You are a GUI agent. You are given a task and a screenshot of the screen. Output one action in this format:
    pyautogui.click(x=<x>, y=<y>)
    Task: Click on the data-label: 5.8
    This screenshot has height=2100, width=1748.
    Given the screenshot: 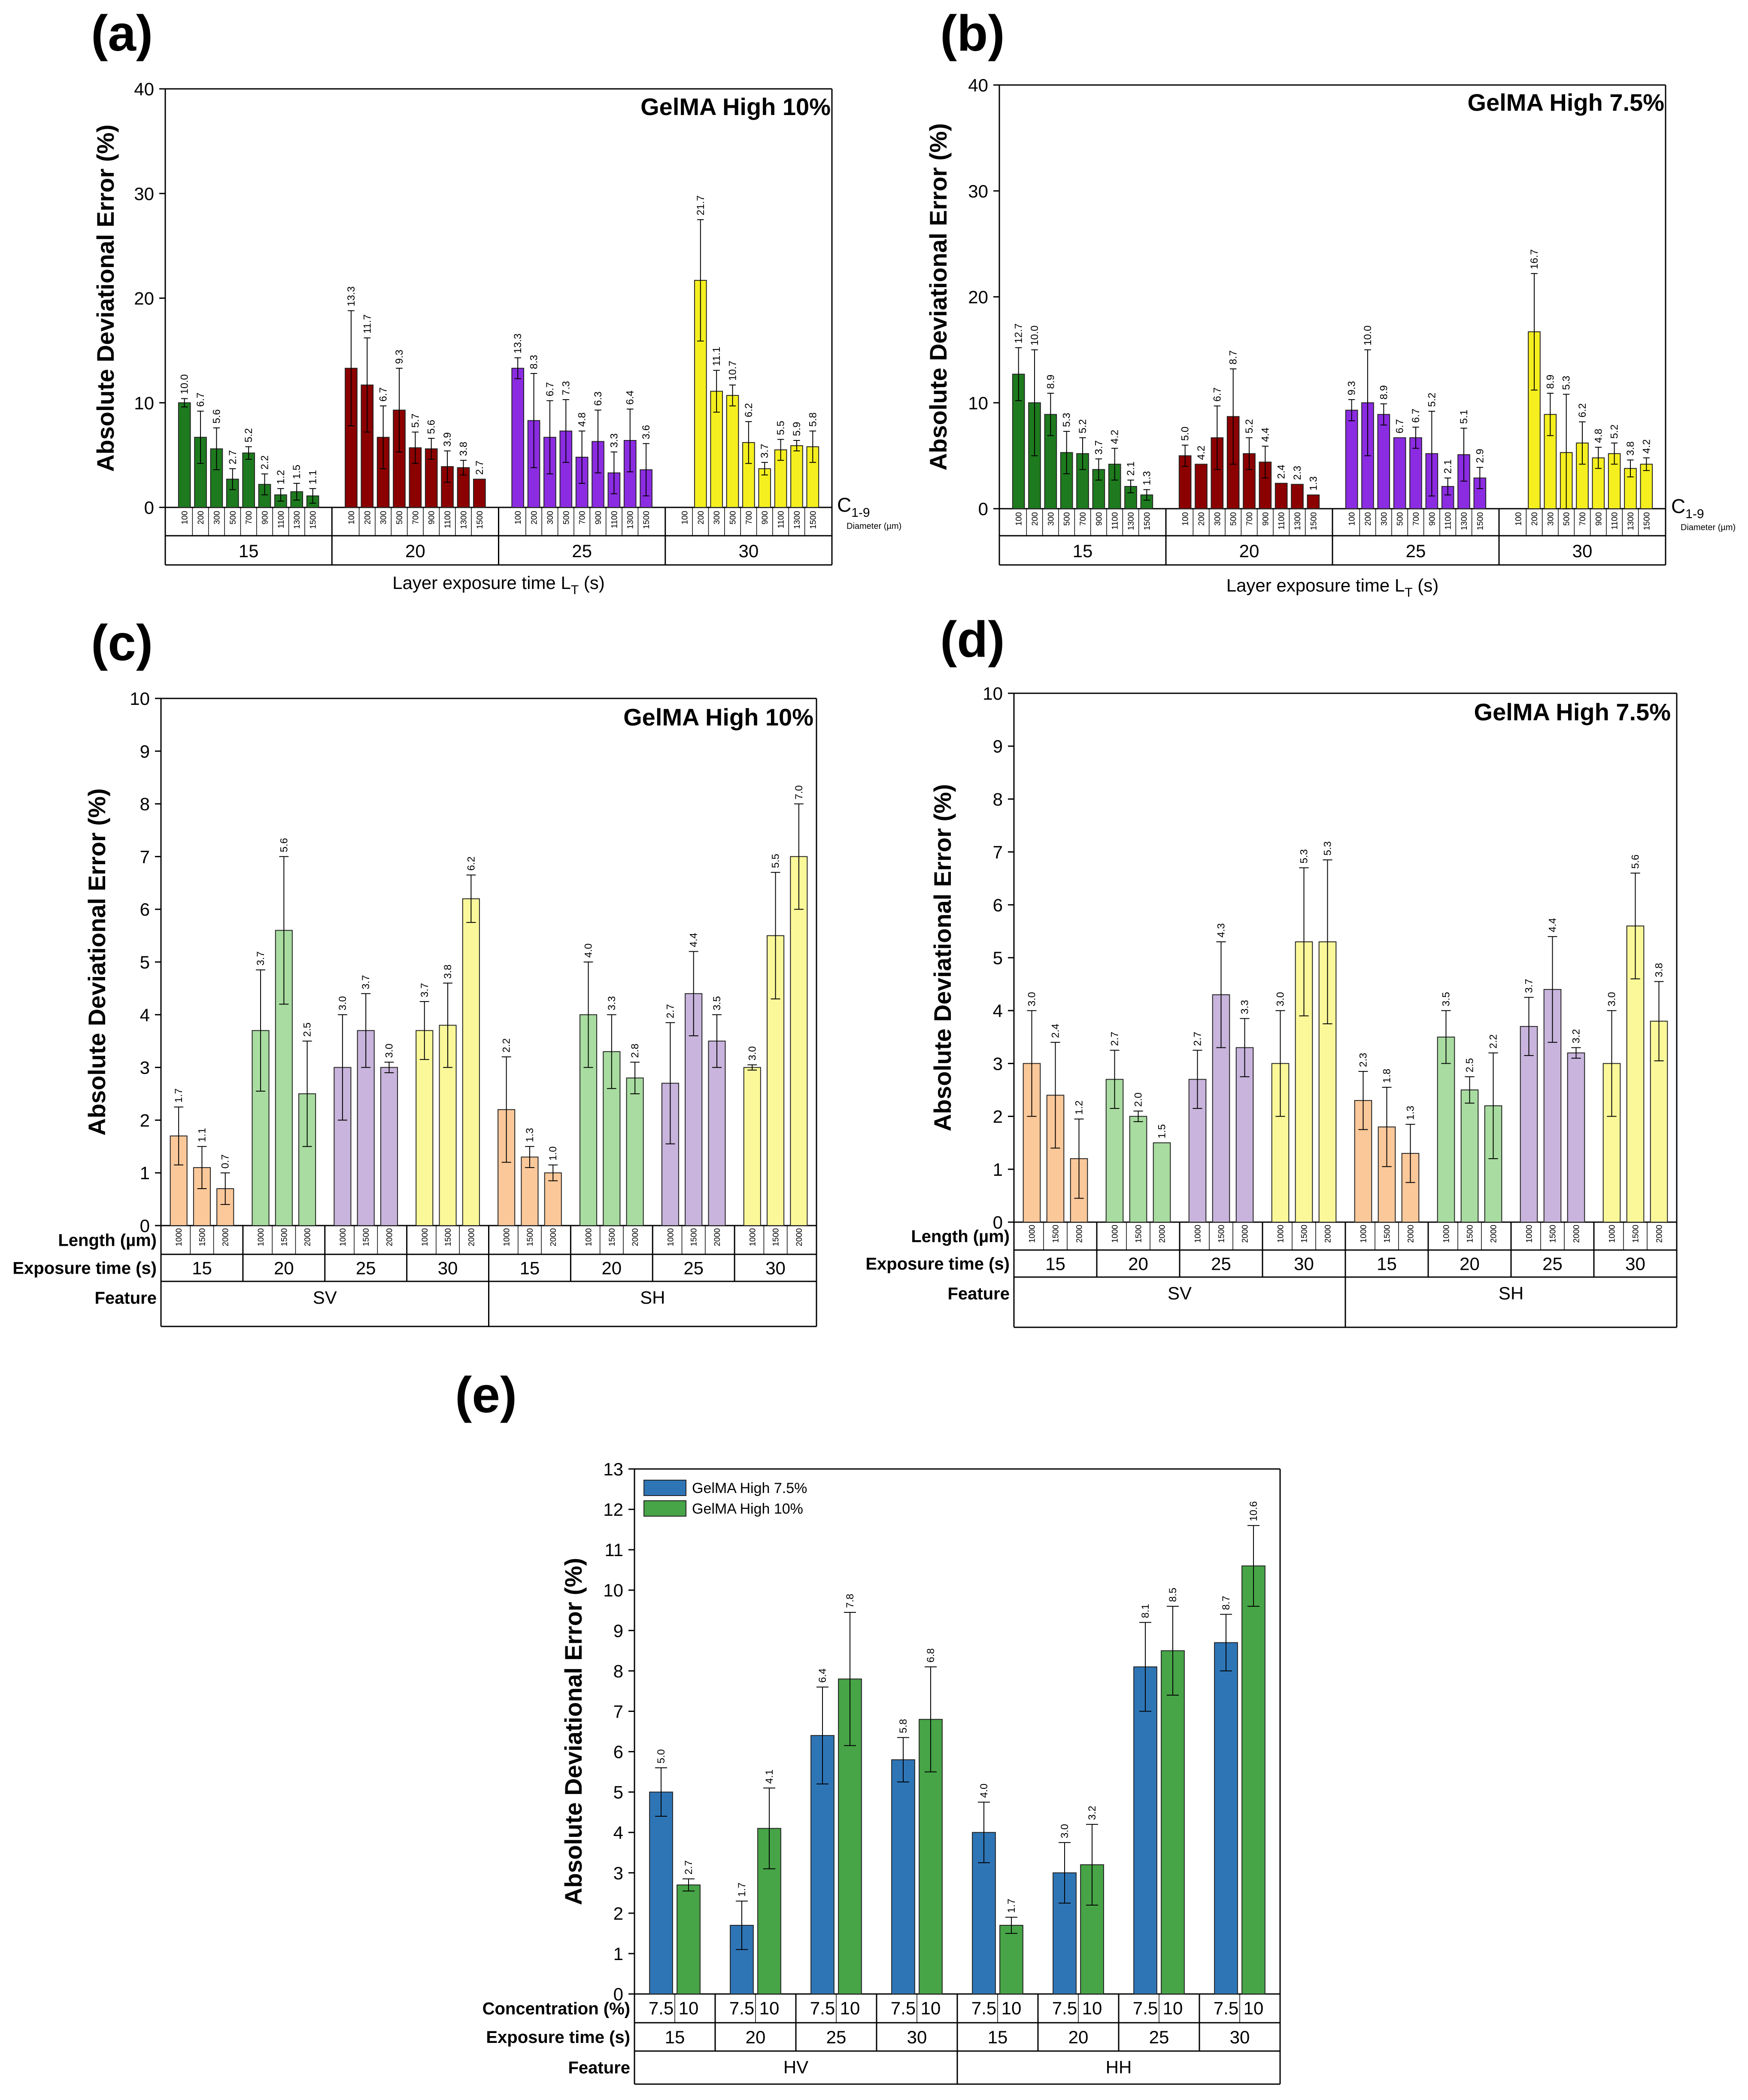 What is the action you would take?
    pyautogui.click(x=813, y=420)
    